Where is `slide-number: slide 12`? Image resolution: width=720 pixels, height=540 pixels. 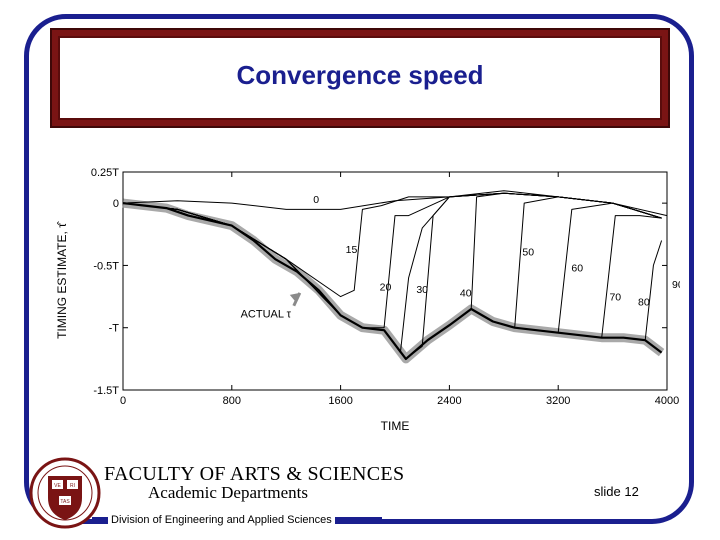 slide-number: slide 12 is located at coordinates (616, 491).